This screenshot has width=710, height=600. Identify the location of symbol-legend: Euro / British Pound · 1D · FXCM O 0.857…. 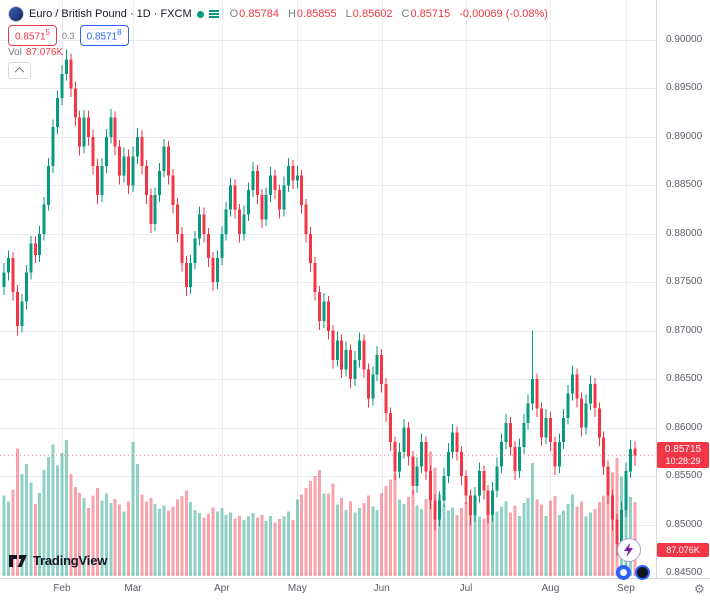
(278, 14).